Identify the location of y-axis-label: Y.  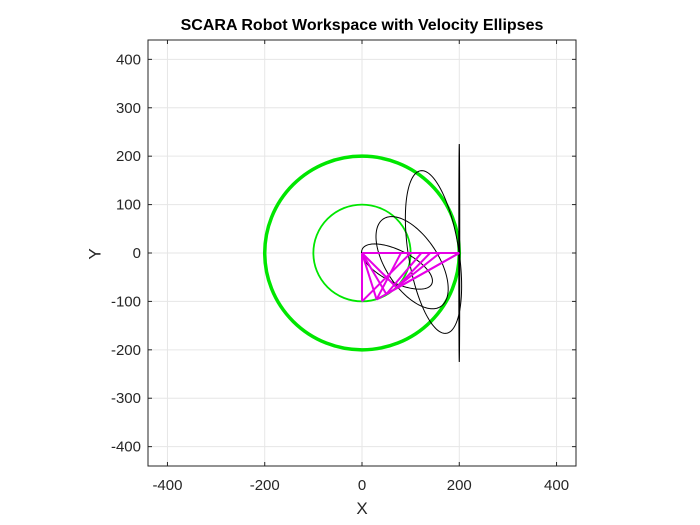
(94, 253).